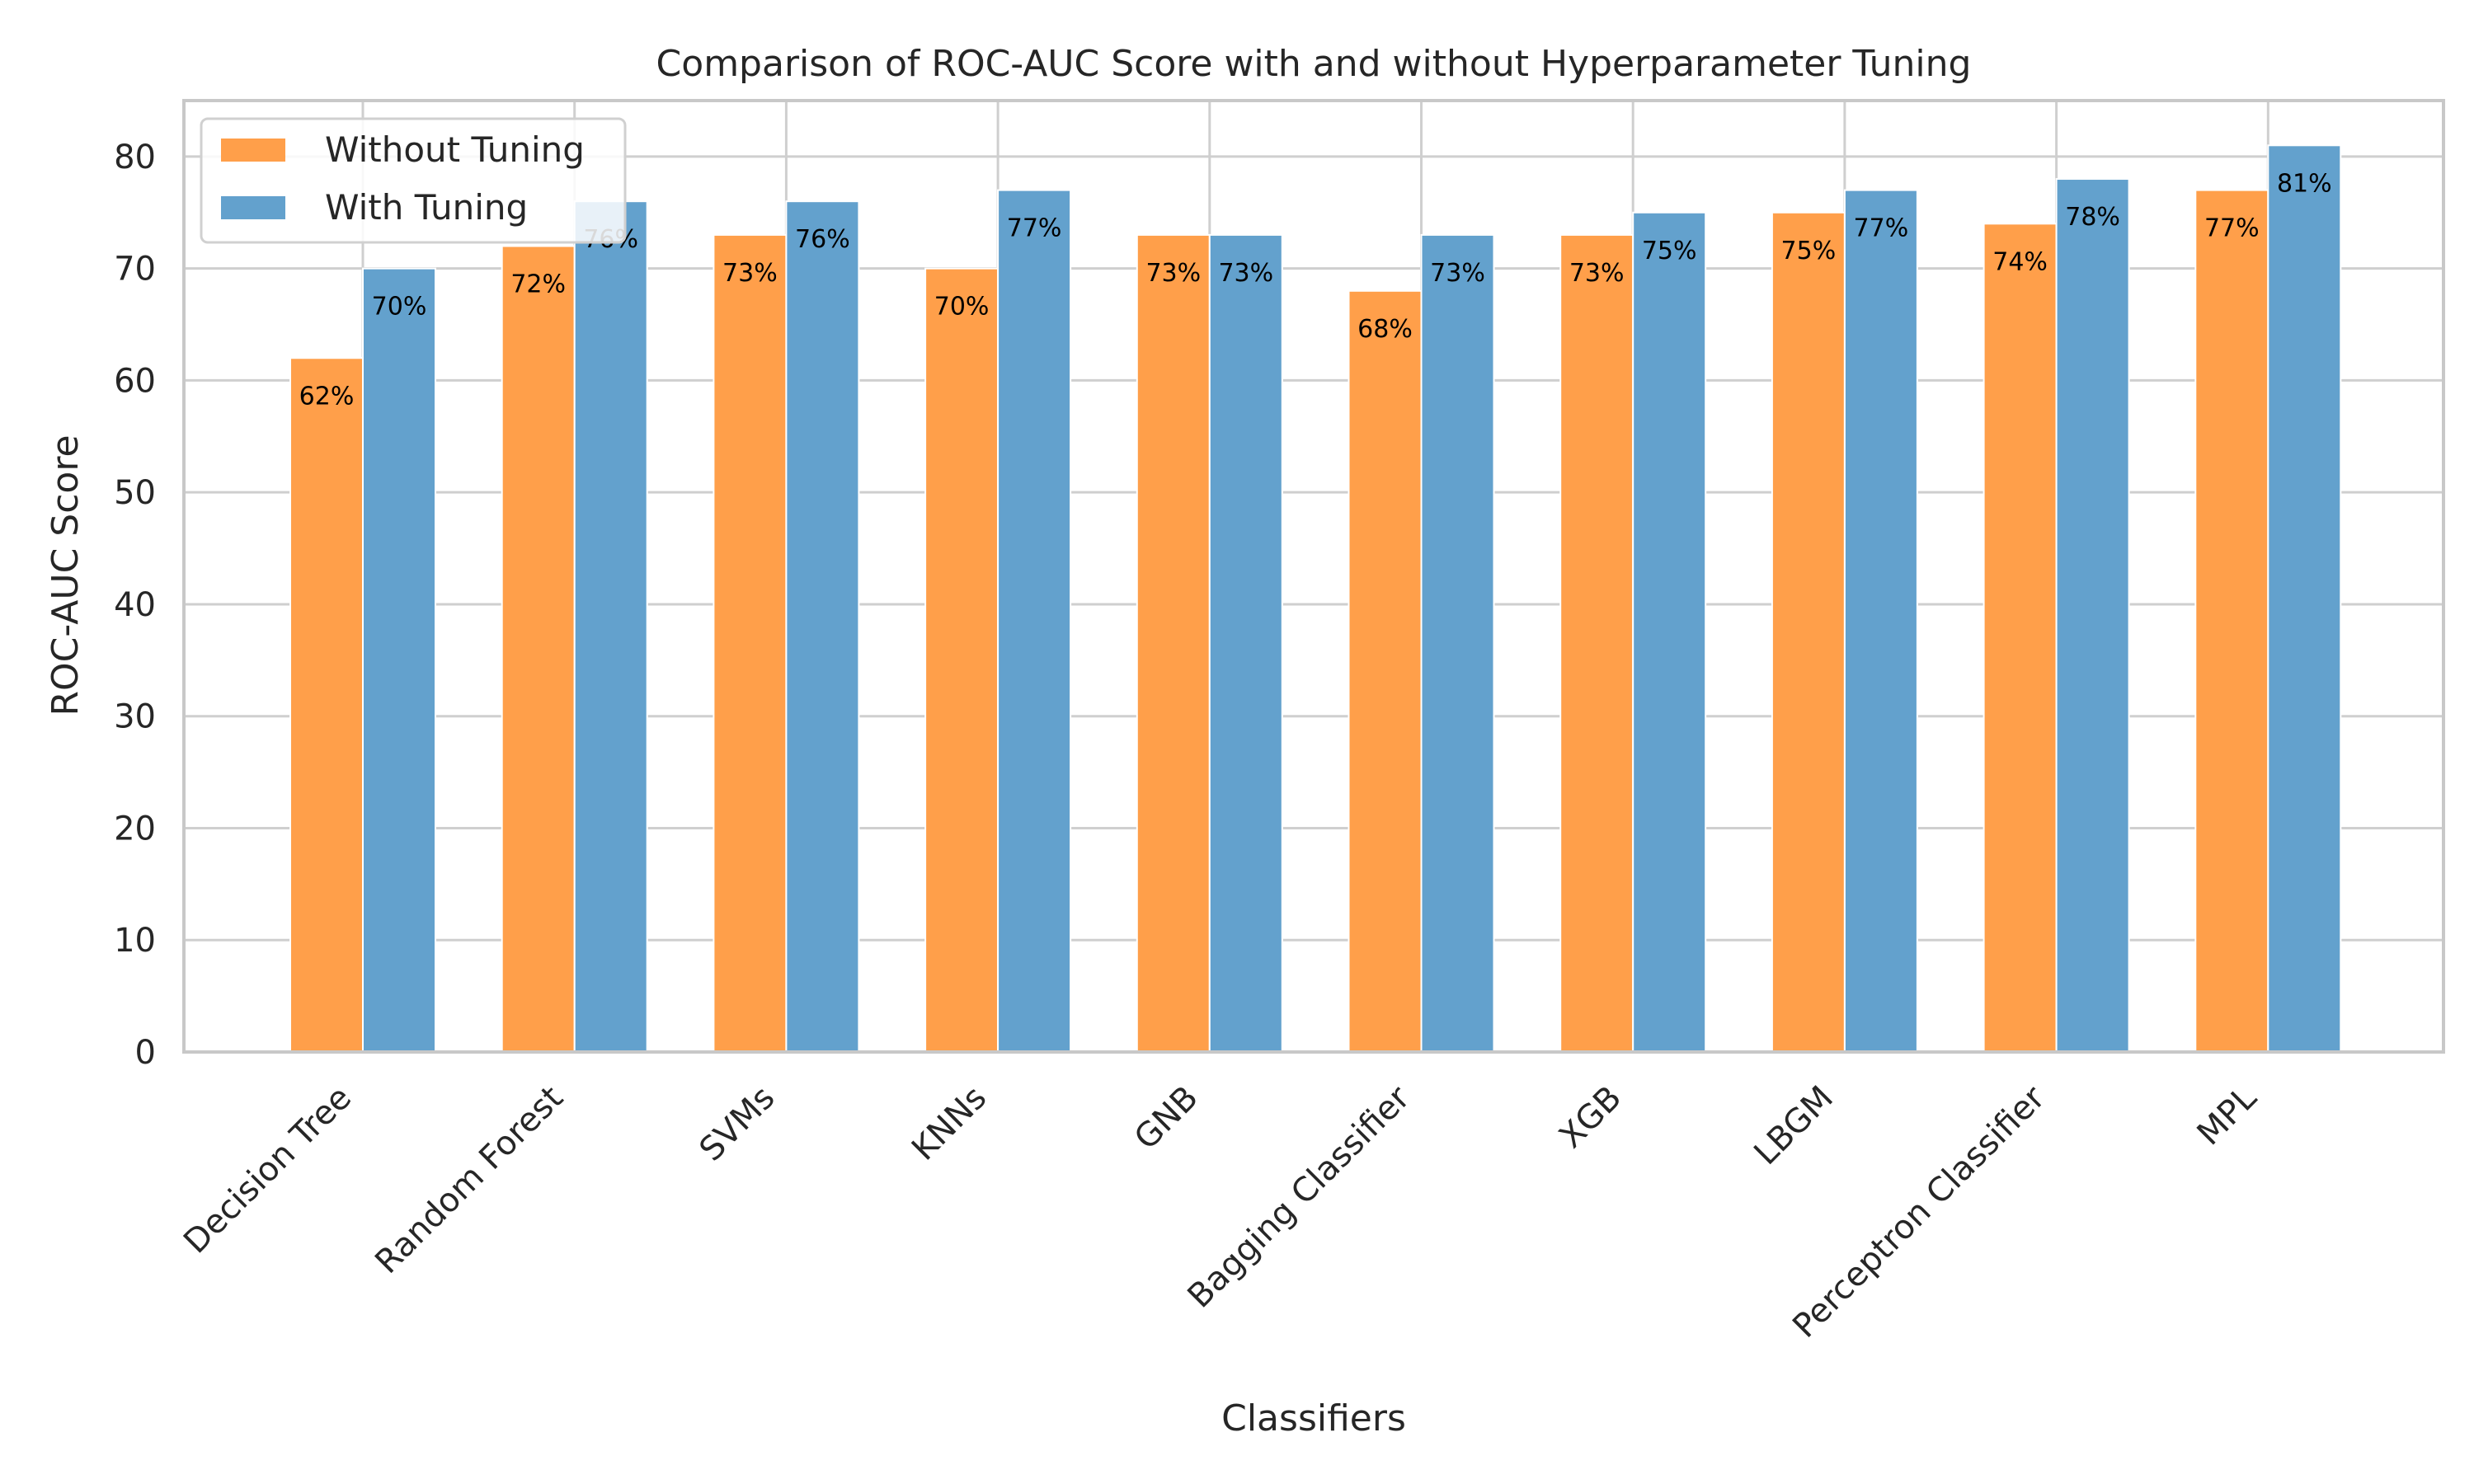 This screenshot has width=2474, height=1484. I want to click on y-tick-label: 10, so click(135, 941).